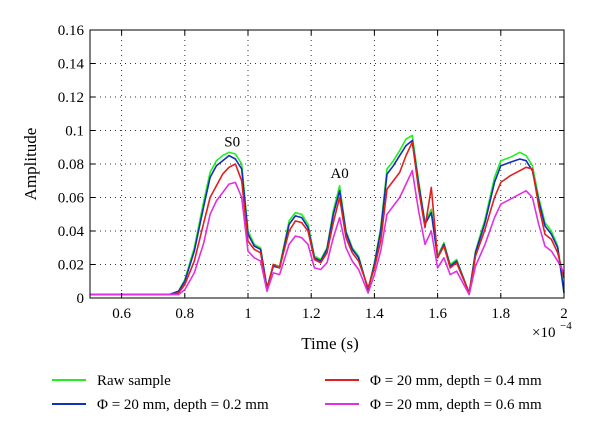 This screenshot has width=600, height=441. I want to click on annotations: S0 A0, so click(286, 158).